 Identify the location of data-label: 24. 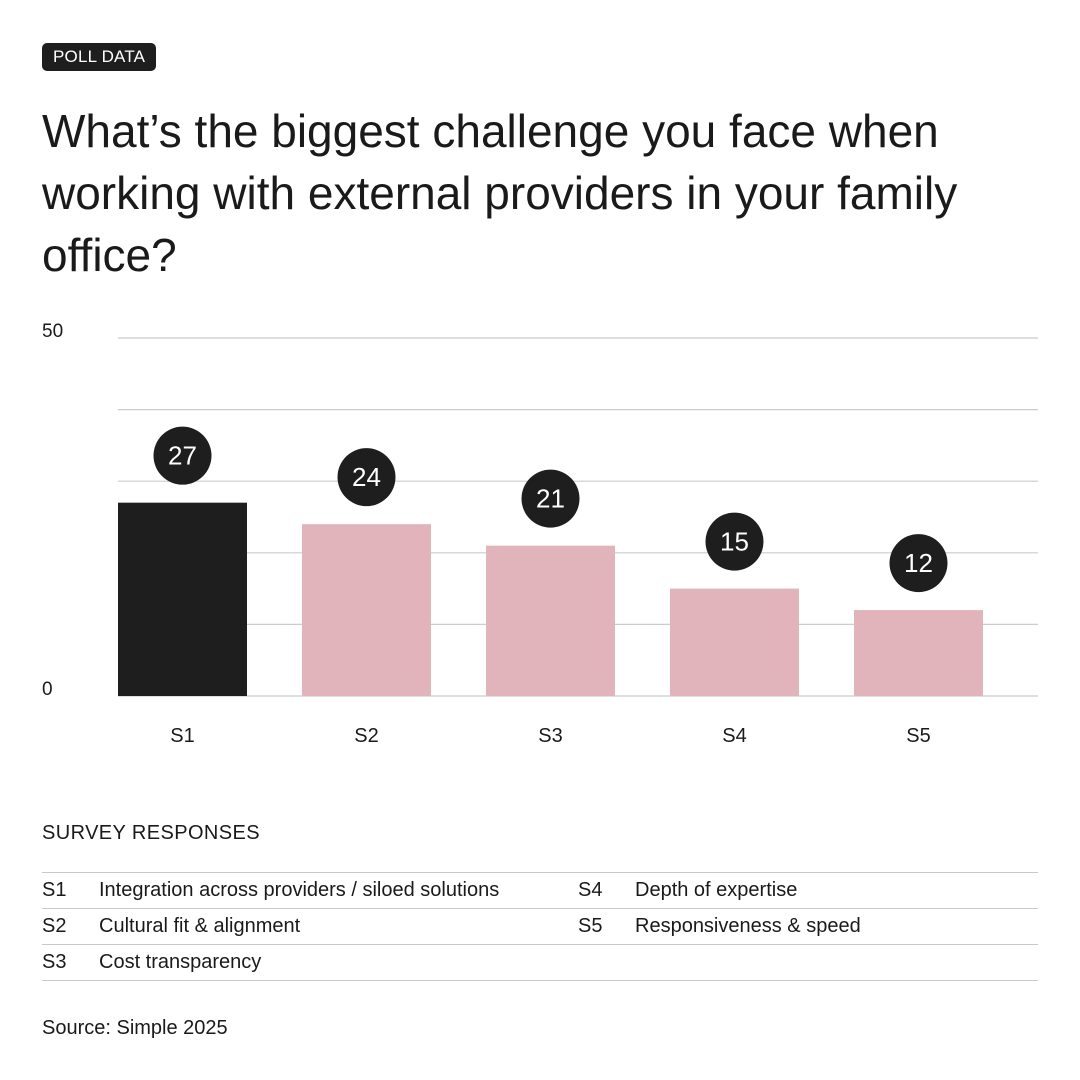
(366, 477).